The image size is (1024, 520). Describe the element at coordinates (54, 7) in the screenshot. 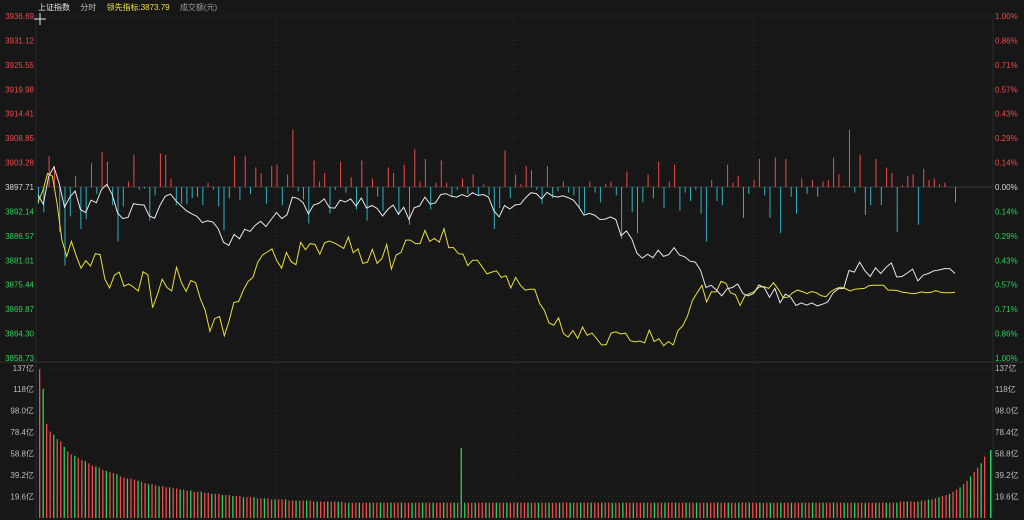

I see `index-name: 上证指数` at that location.